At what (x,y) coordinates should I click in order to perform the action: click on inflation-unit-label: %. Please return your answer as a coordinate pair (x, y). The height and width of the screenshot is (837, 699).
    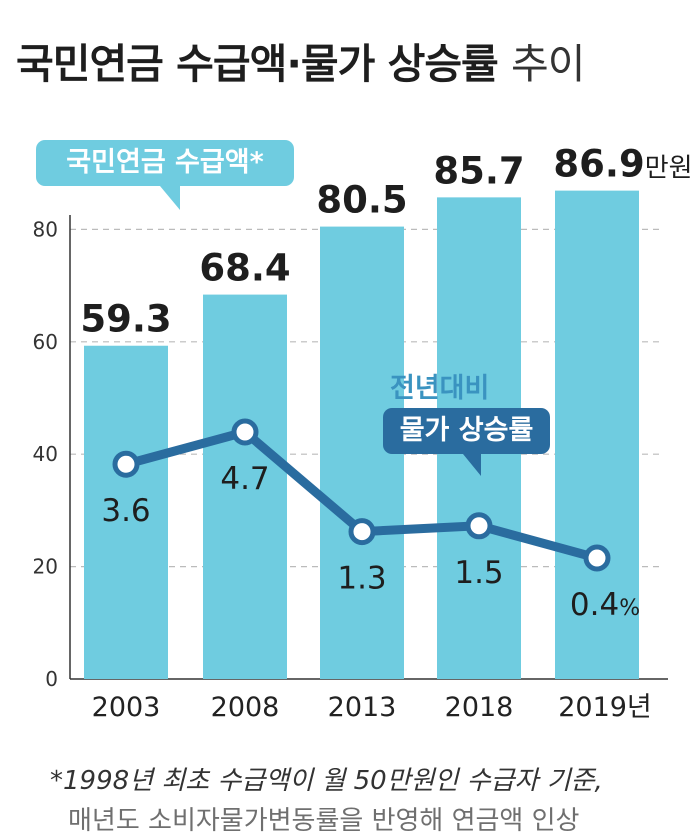
    Looking at the image, I should click on (629, 608).